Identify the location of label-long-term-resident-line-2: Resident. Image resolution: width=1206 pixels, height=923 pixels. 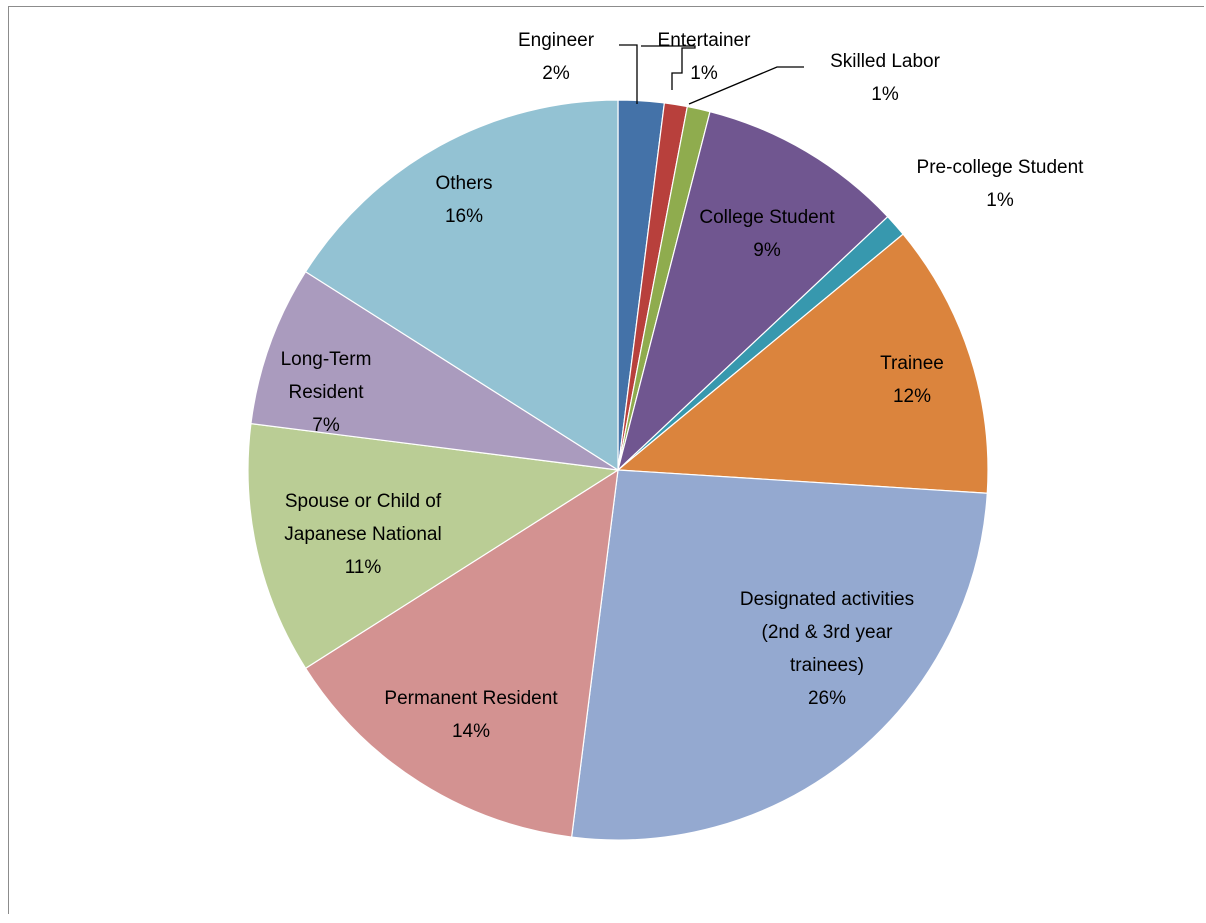
(327, 392).